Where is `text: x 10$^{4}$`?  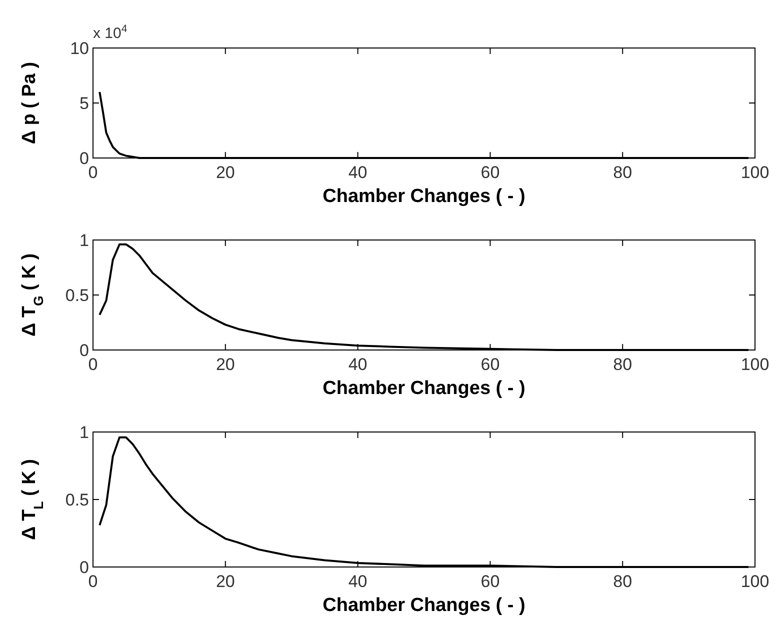
text: x 10$^{4}$ is located at coordinates (110, 32).